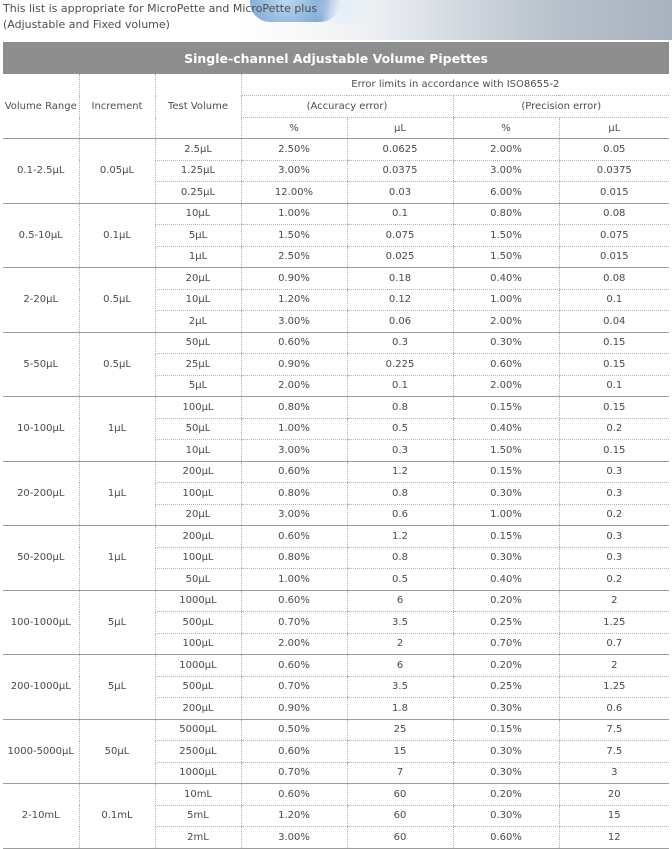  What do you see at coordinates (41, 816) in the screenshot?
I see `volume-range-cell: 2-10mL` at bounding box center [41, 816].